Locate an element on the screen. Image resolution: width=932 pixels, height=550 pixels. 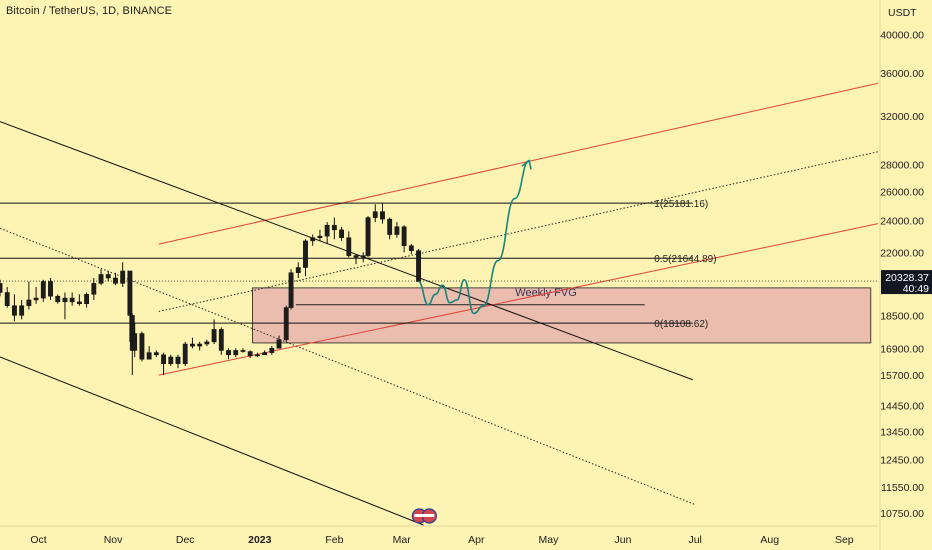
flag-icon-stripe is located at coordinates (424, 515).